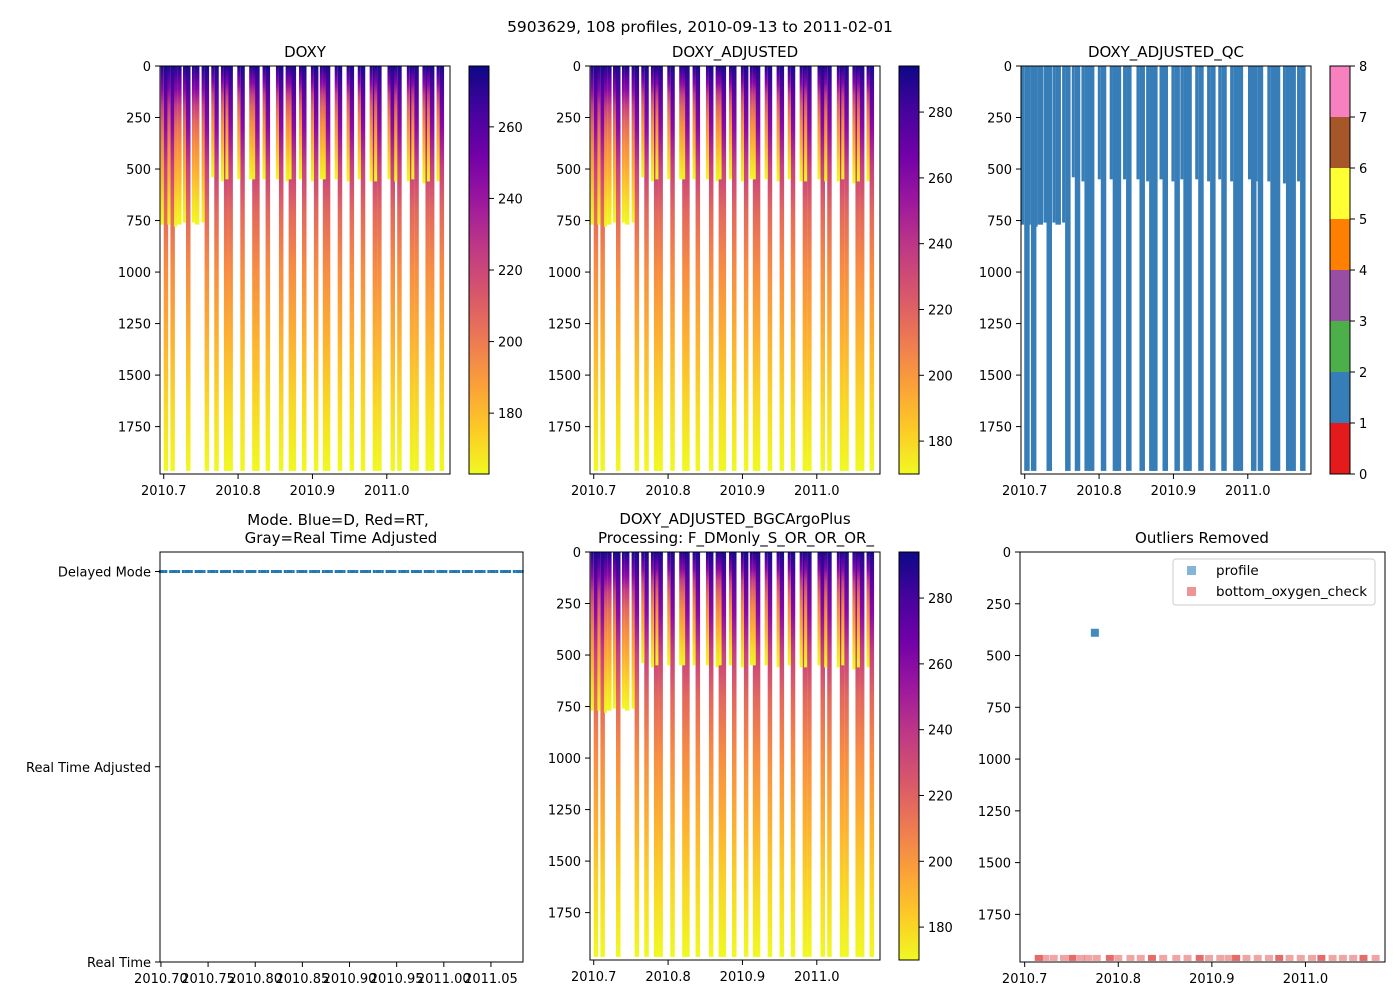 This screenshot has width=1400, height=1000. I want to click on colorbar-tick-label: 0, so click(1363, 475).